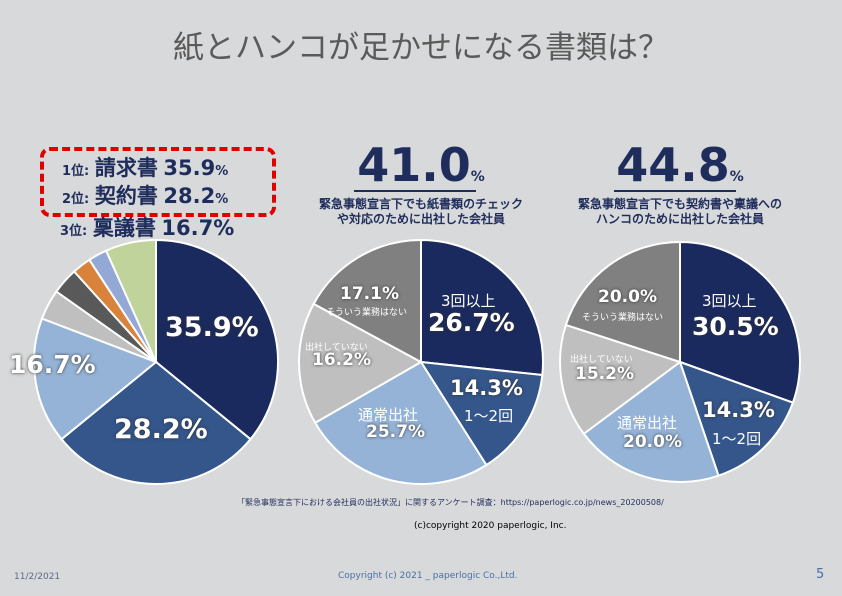 The height and width of the screenshot is (596, 842). What do you see at coordinates (395, 432) in the screenshot?
I see `pie2-label-value: 25.7%` at bounding box center [395, 432].